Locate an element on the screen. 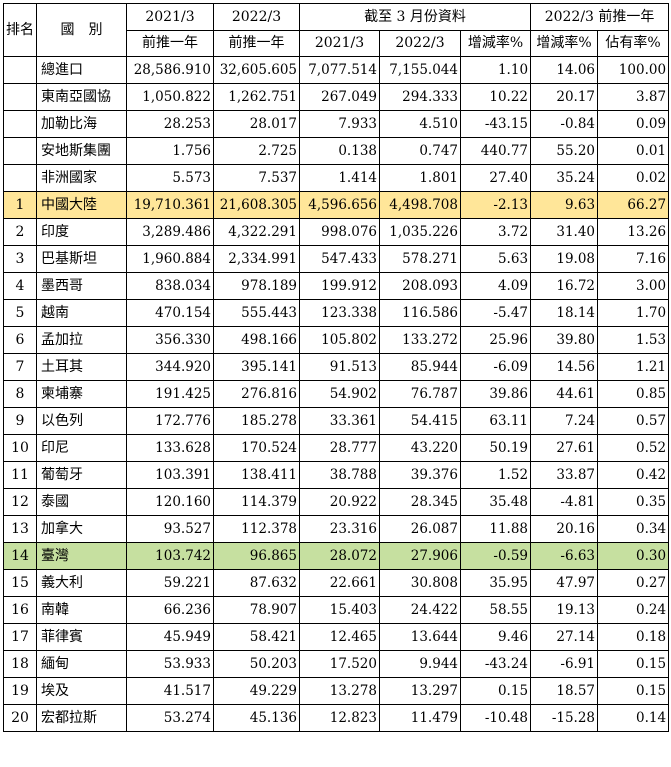 The image size is (671, 767). country-cell: 以色列 is located at coordinates (81, 421).